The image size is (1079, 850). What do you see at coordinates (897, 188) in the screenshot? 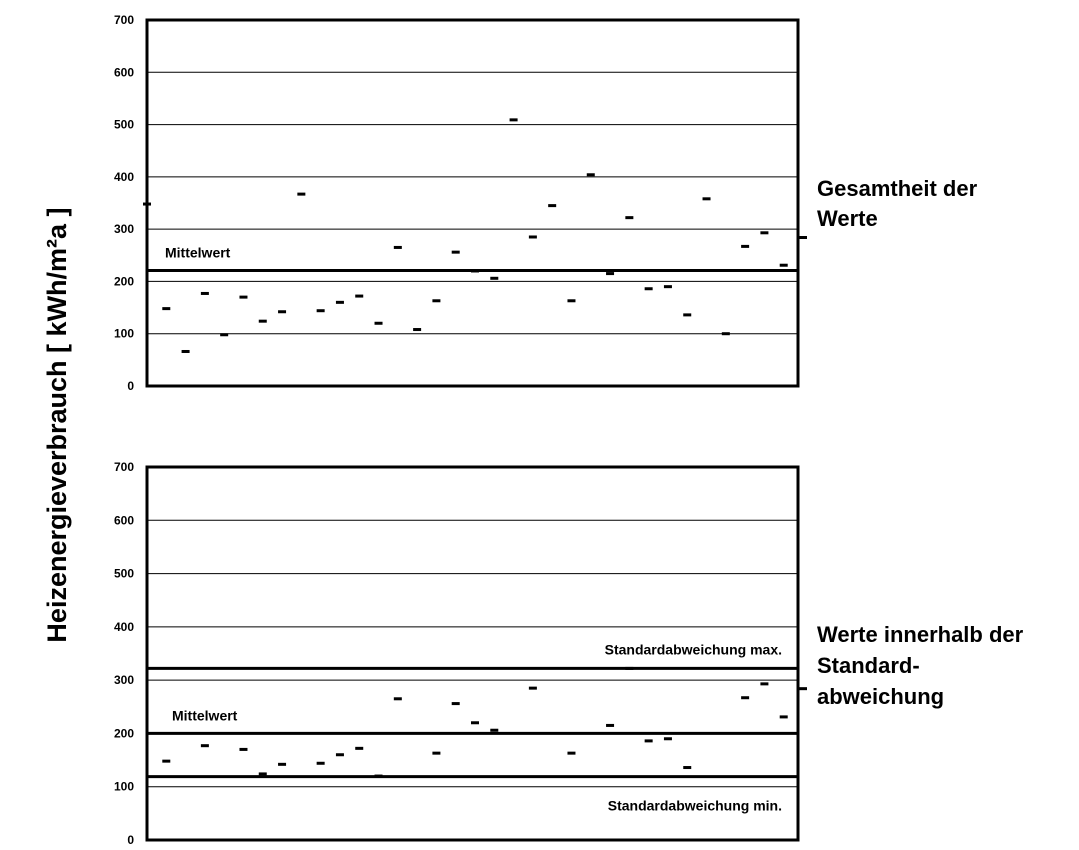
I see `side-label-line: Gesamtheit der` at bounding box center [897, 188].